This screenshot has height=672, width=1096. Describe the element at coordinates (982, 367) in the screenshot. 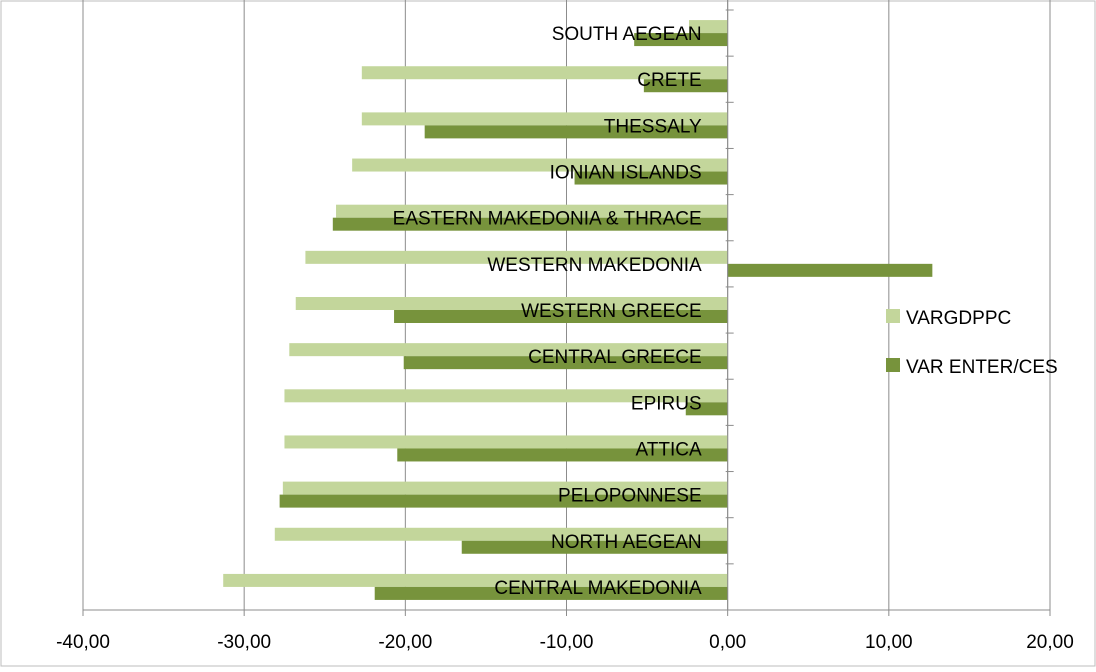

I see `legend-label: VAR ENTER/CES` at that location.